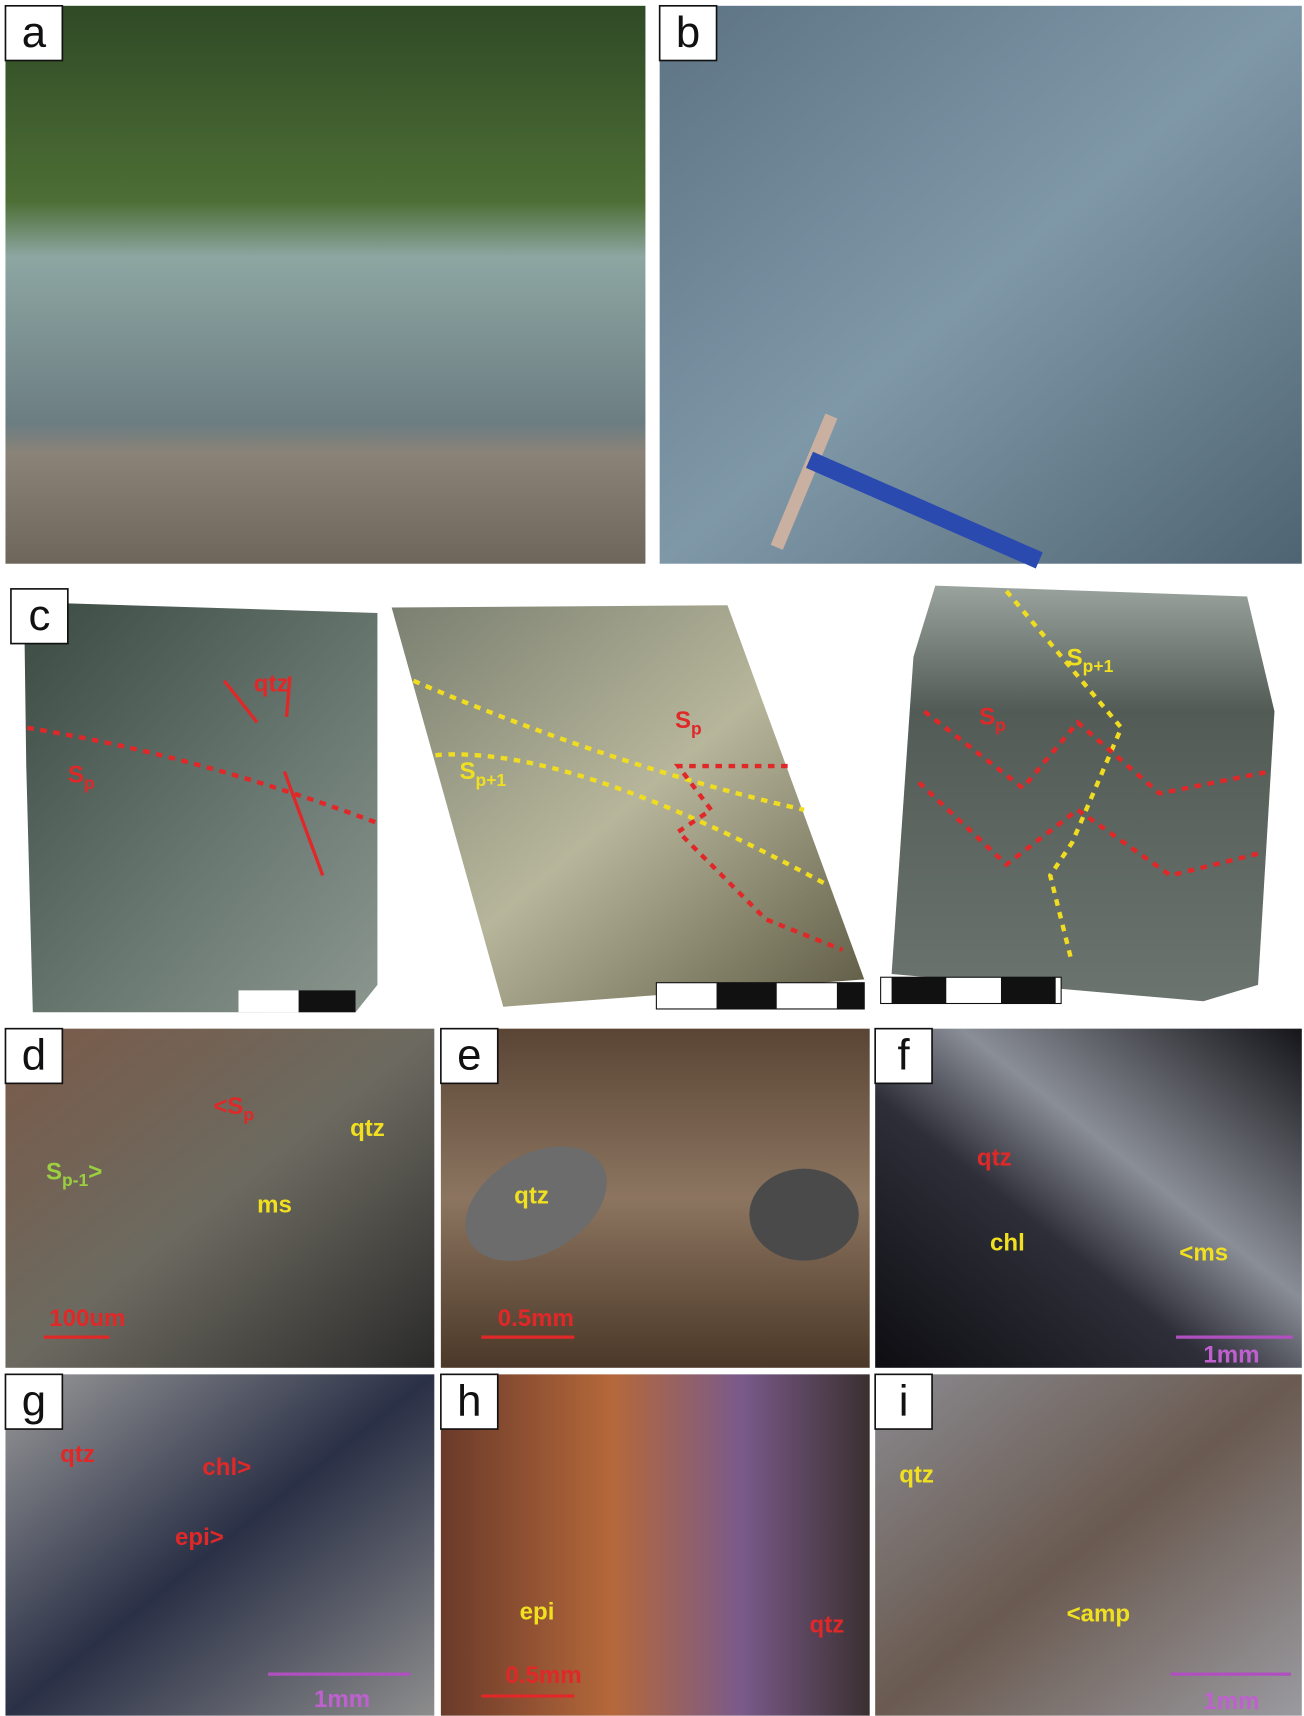  What do you see at coordinates (303, 824) in the screenshot?
I see `pointer` at bounding box center [303, 824].